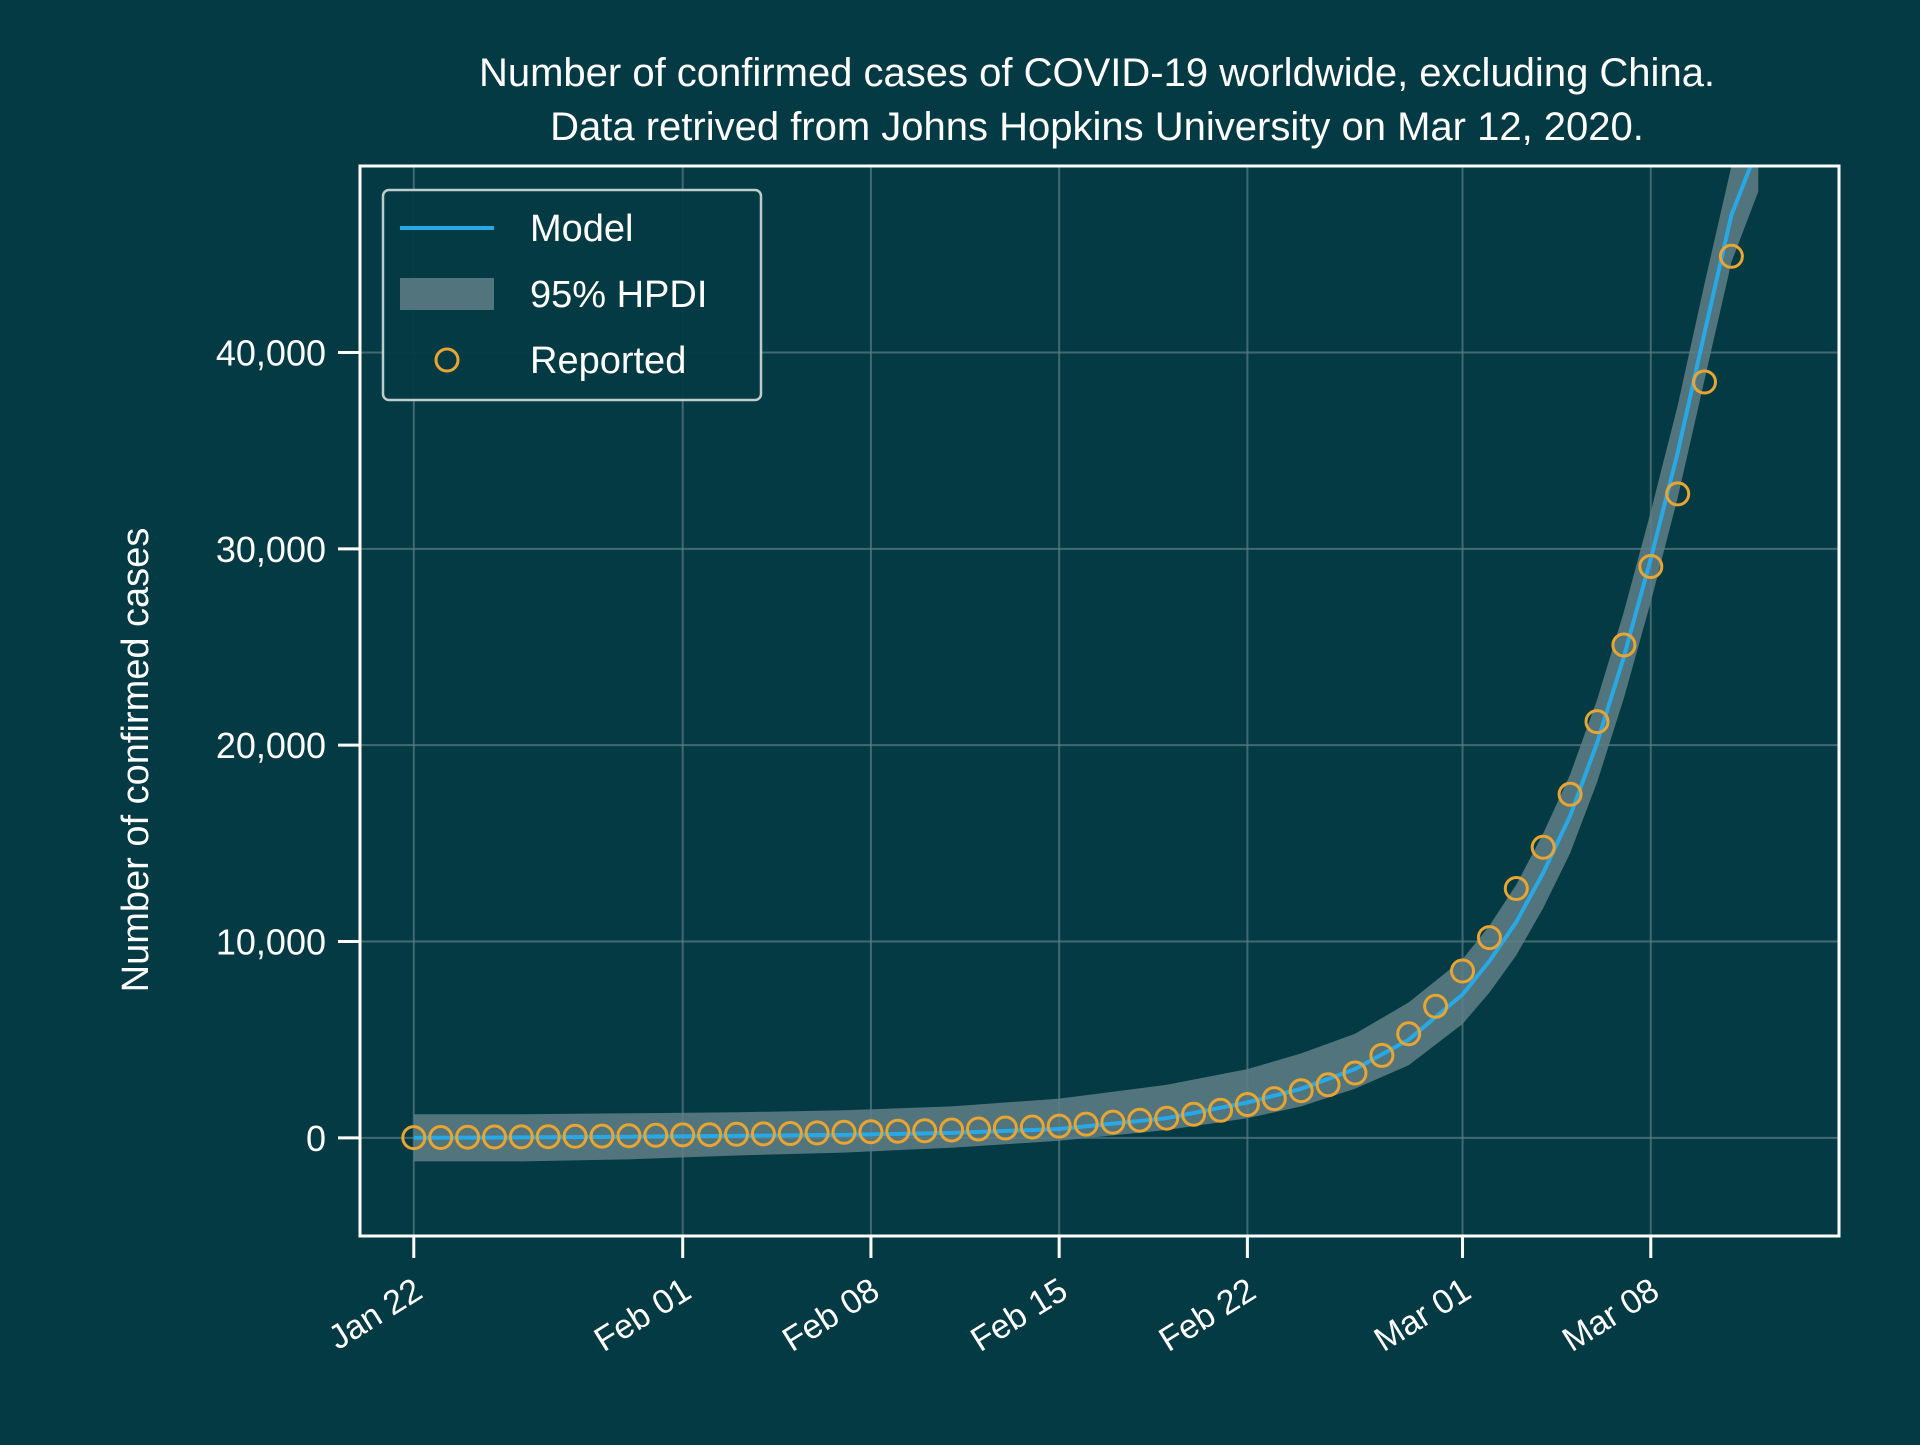 The height and width of the screenshot is (1445, 1920). I want to click on y-tick-label-1: 10,000, so click(271, 942).